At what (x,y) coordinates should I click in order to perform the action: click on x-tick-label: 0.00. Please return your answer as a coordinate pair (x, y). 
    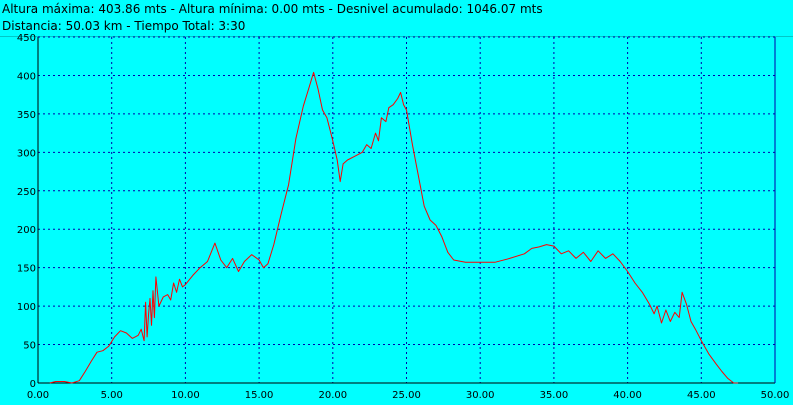
    Looking at the image, I should click on (38, 395).